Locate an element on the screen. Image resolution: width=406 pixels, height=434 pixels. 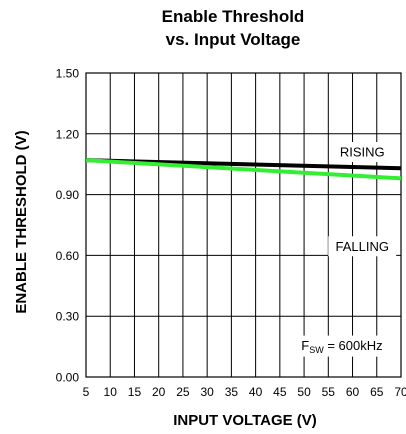
series-lines is located at coordinates (243, 169).